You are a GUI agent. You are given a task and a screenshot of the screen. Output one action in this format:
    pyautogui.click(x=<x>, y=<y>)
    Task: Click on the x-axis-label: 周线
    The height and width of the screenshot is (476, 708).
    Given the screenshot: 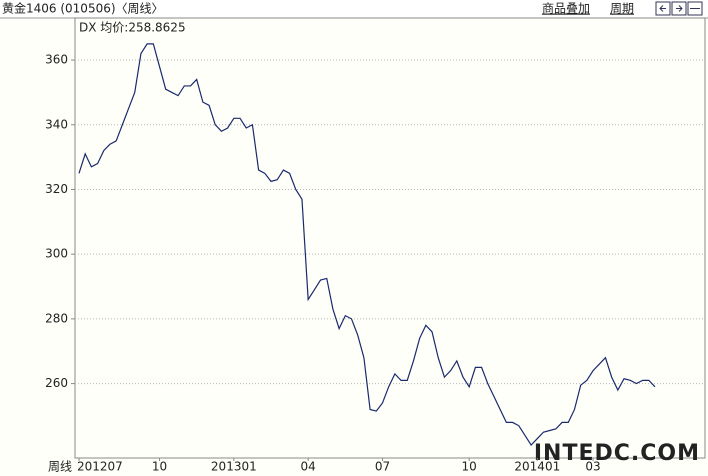 What is the action you would take?
    pyautogui.click(x=60, y=467)
    